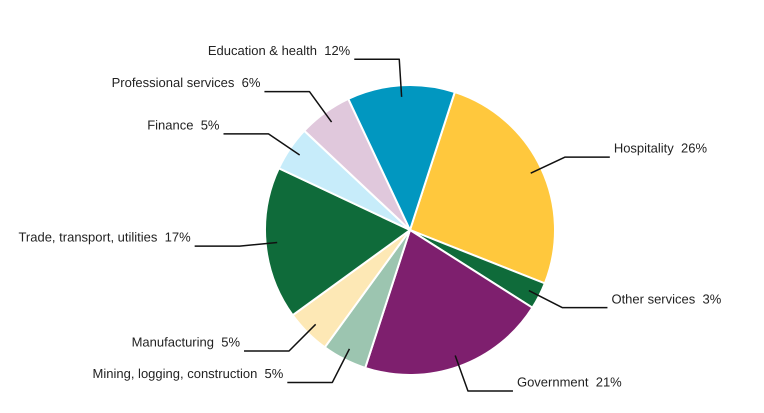 This screenshot has height=413, width=764. Describe the element at coordinates (569, 382) in the screenshot. I see `slice-label: Government 21%` at that location.